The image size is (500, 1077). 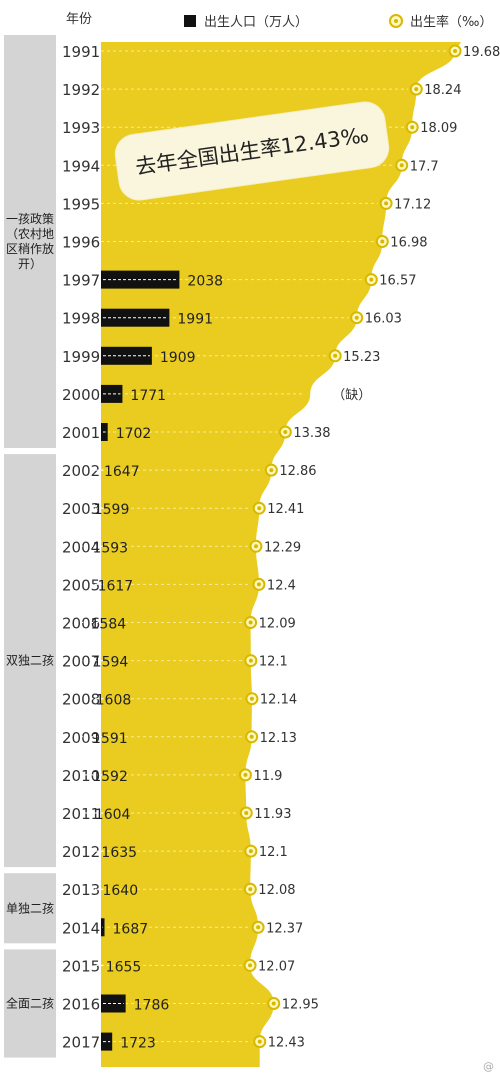 I want to click on year-label: 1992, so click(x=81, y=90).